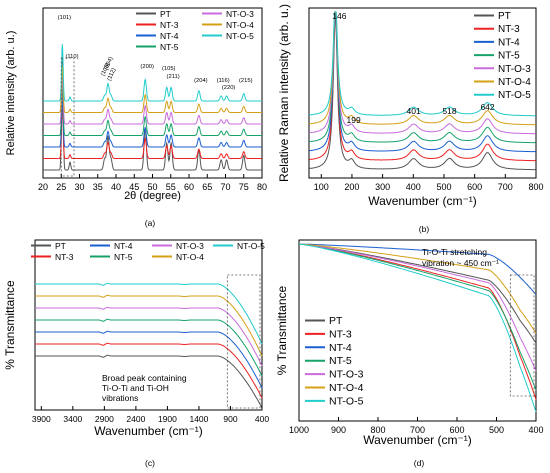  What do you see at coordinates (41, 419) in the screenshot?
I see `x-tick-label: 3900` at bounding box center [41, 419].